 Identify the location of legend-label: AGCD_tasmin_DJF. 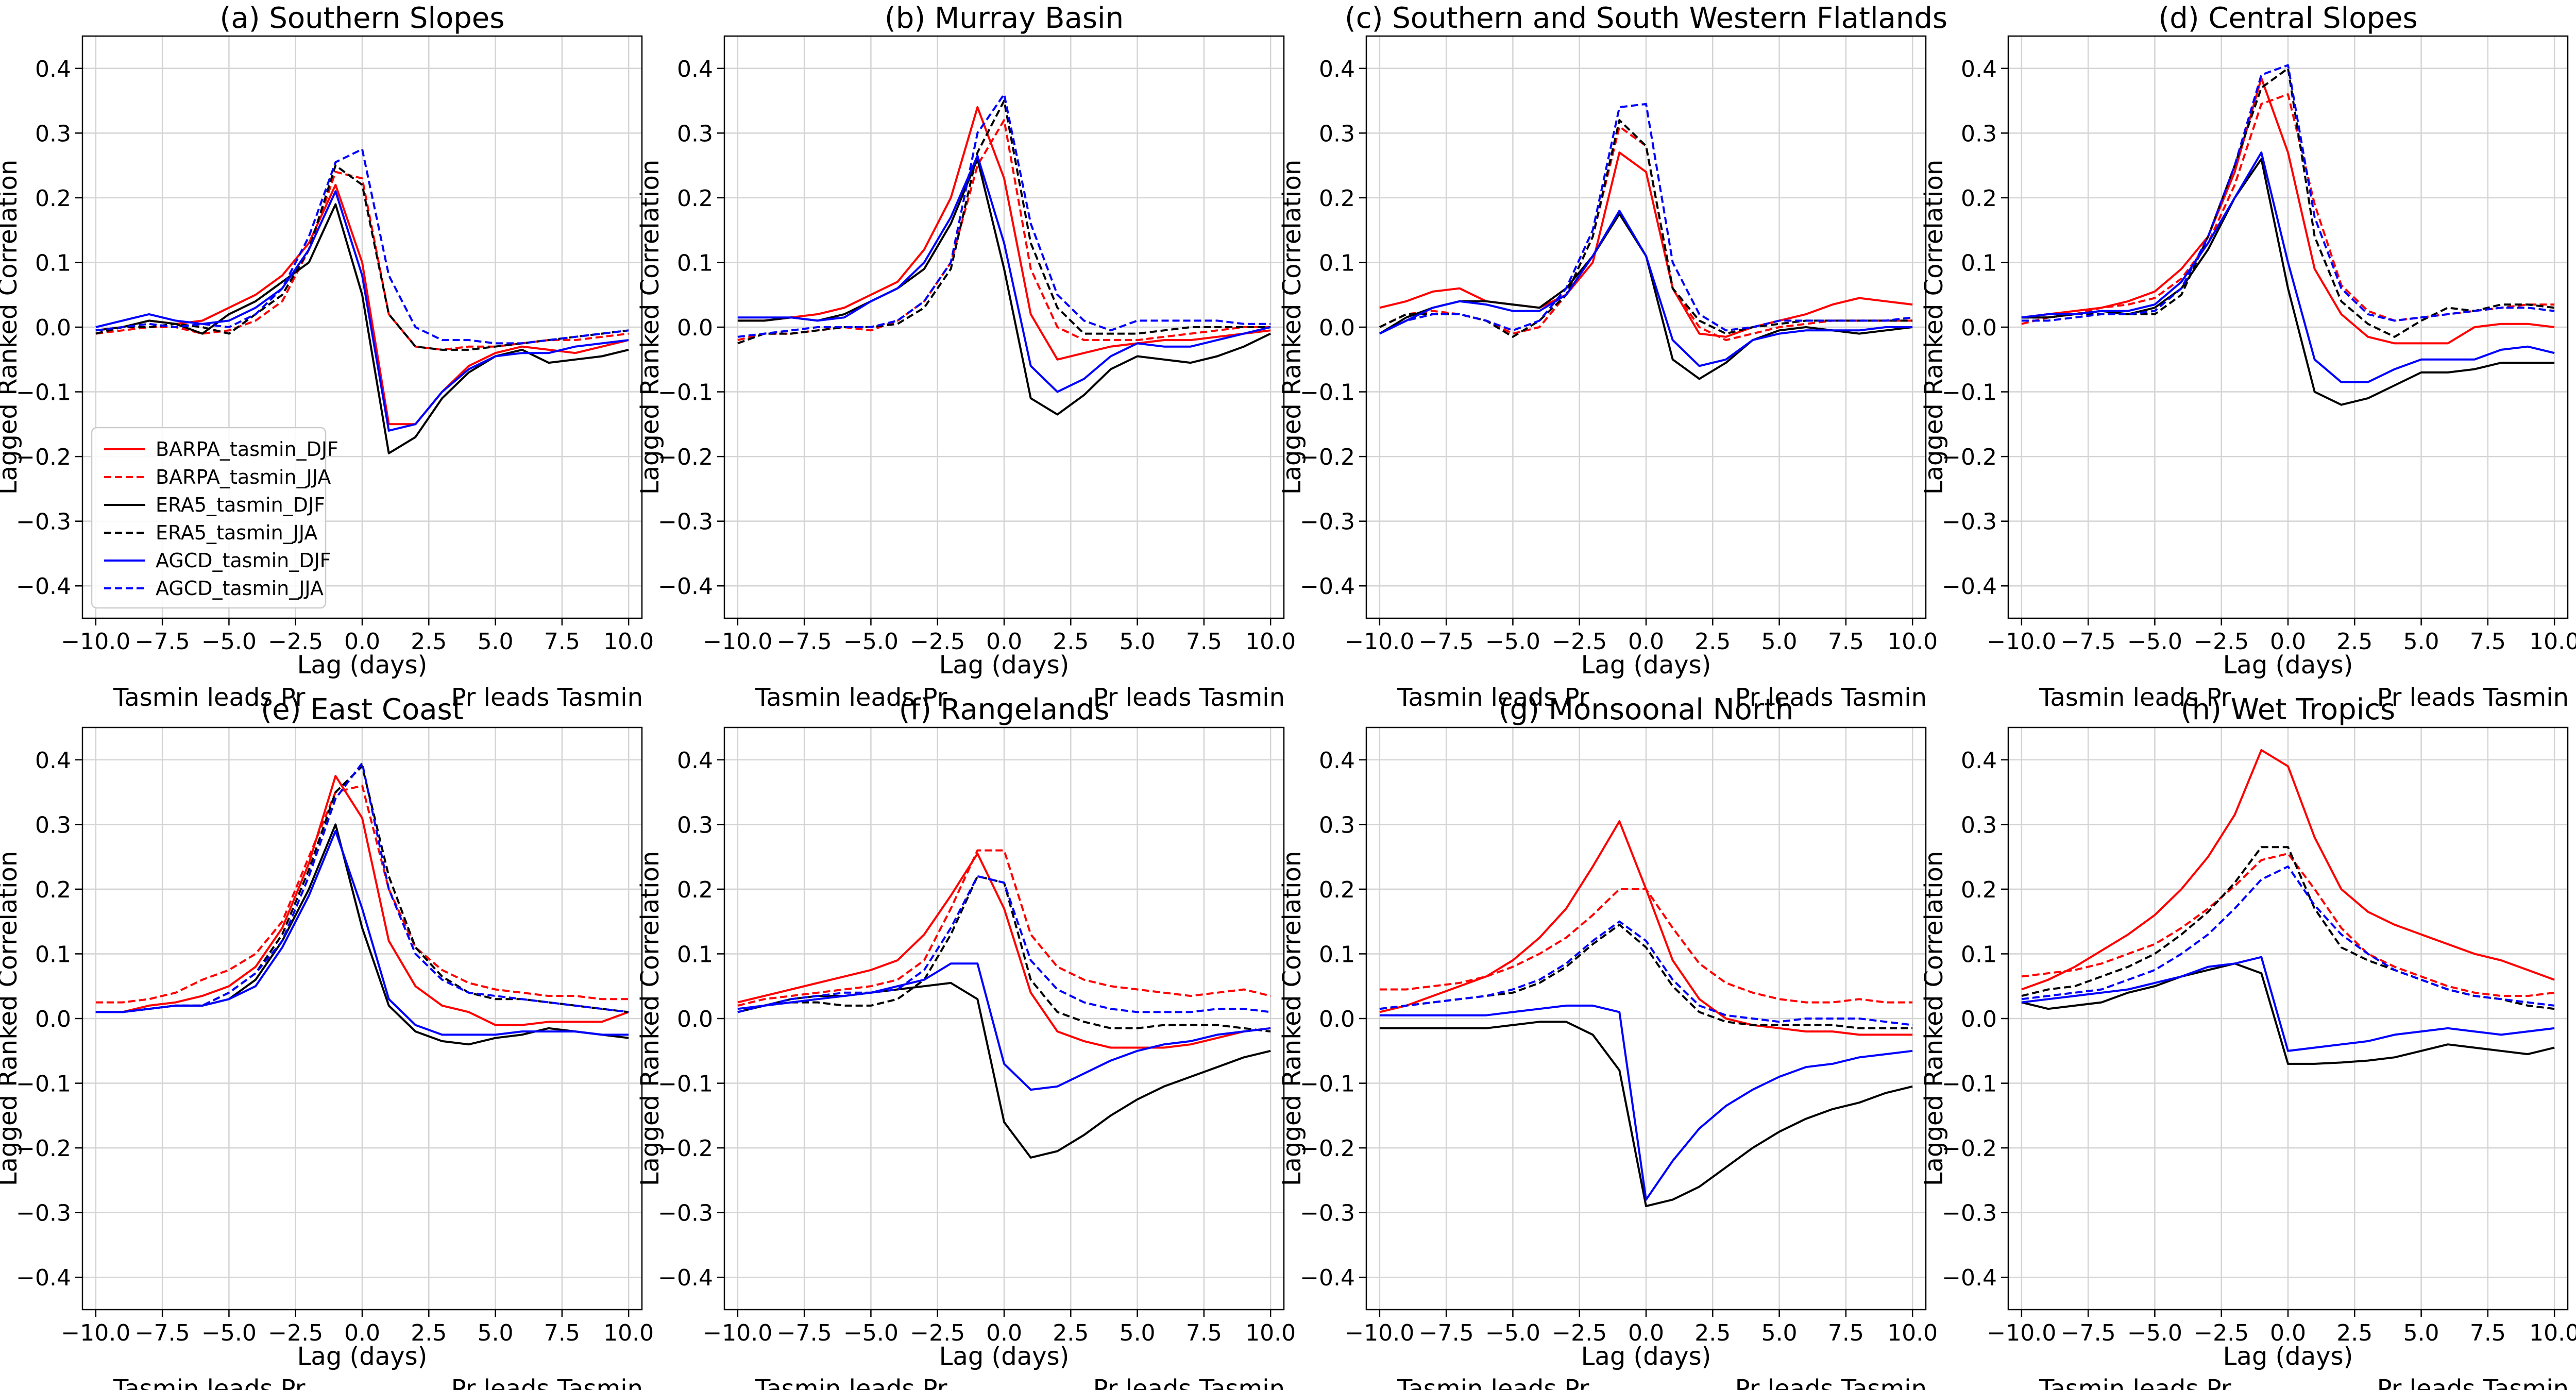
(244, 560).